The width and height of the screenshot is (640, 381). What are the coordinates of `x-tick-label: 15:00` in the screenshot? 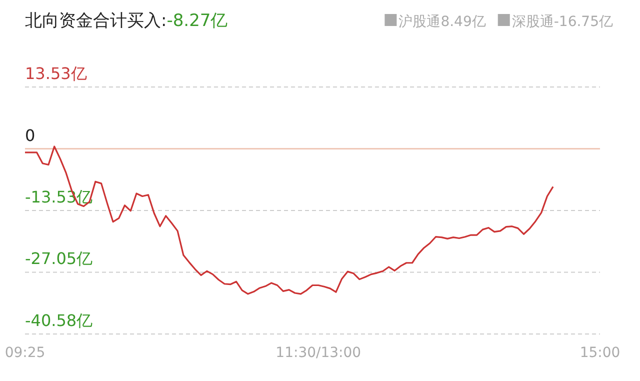 It's located at (600, 353).